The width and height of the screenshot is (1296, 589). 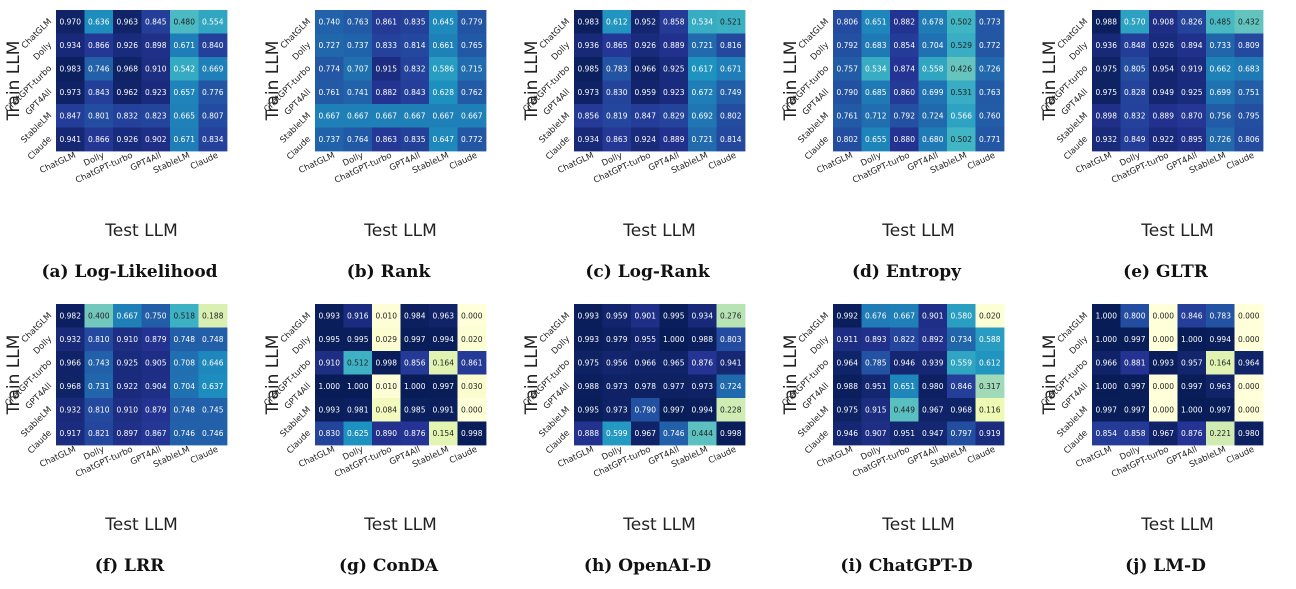 I want to click on cell-value-label: 0.776, so click(x=213, y=92).